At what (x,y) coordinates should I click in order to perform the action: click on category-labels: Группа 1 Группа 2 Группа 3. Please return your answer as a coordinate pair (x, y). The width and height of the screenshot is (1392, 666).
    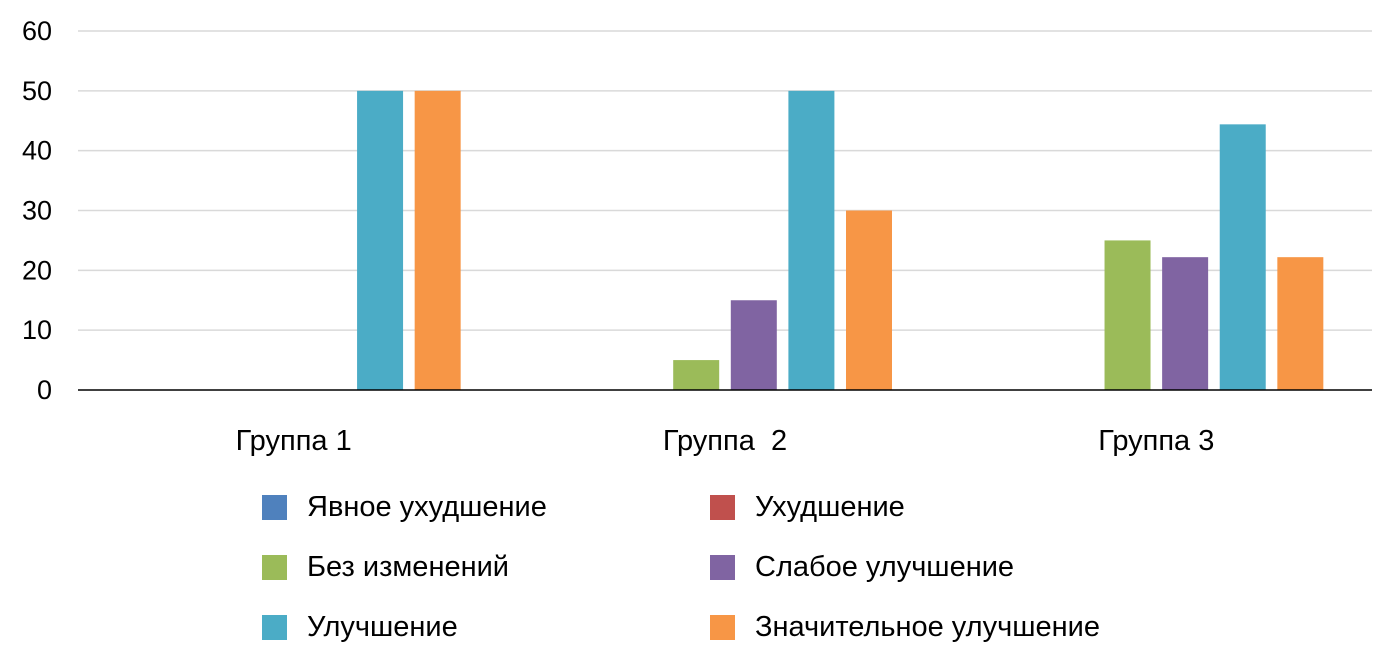
    Looking at the image, I should click on (725, 441).